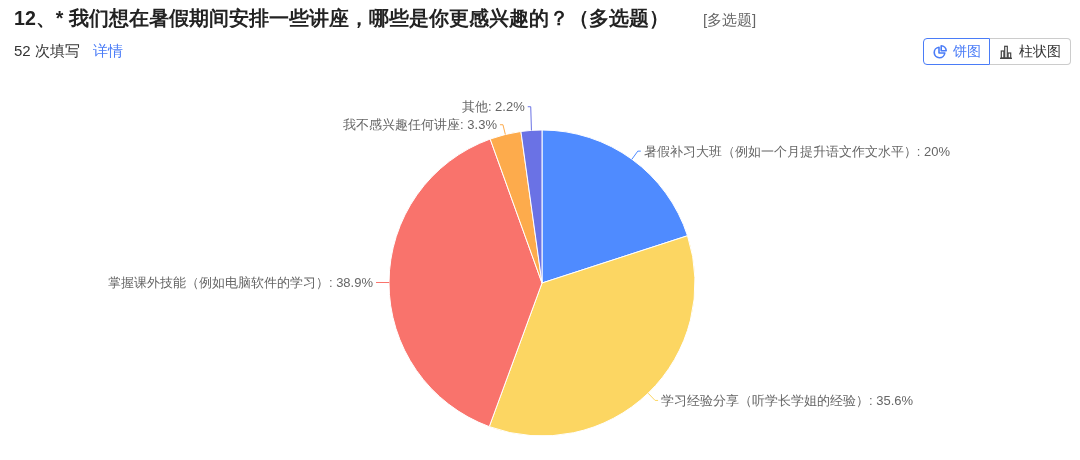 Image resolution: width=1080 pixels, height=460 pixels. What do you see at coordinates (729, 20) in the screenshot?
I see `text: [多选题]` at bounding box center [729, 20].